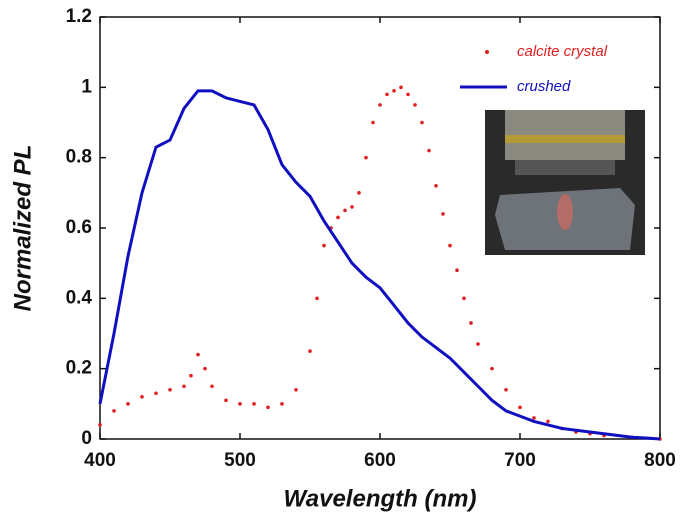  What do you see at coordinates (380, 498) in the screenshot?
I see `x-axis-label: Wavelength (nm)` at bounding box center [380, 498].